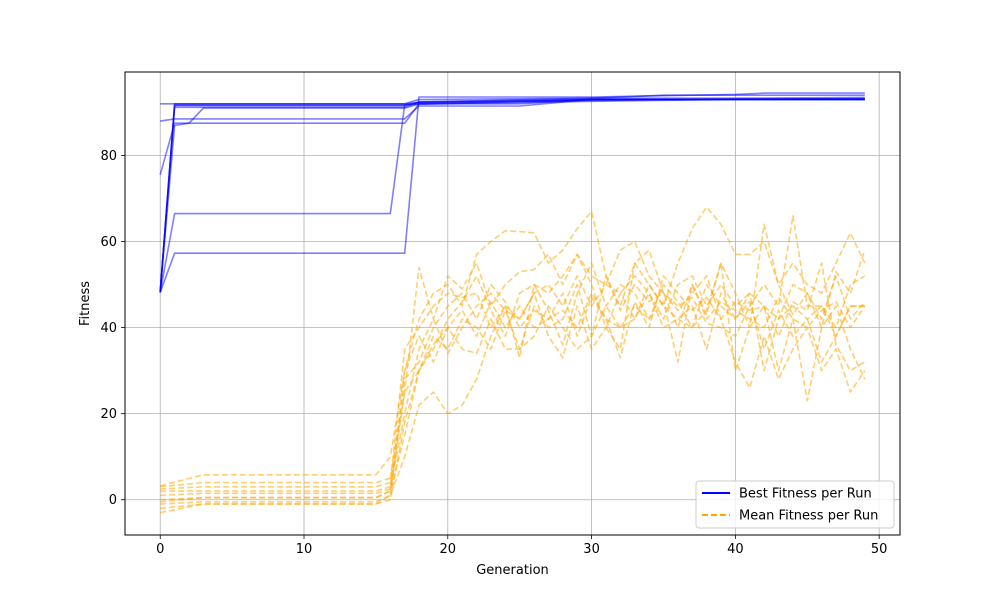  What do you see at coordinates (108, 242) in the screenshot?
I see `y-tick-label: 60` at bounding box center [108, 242].